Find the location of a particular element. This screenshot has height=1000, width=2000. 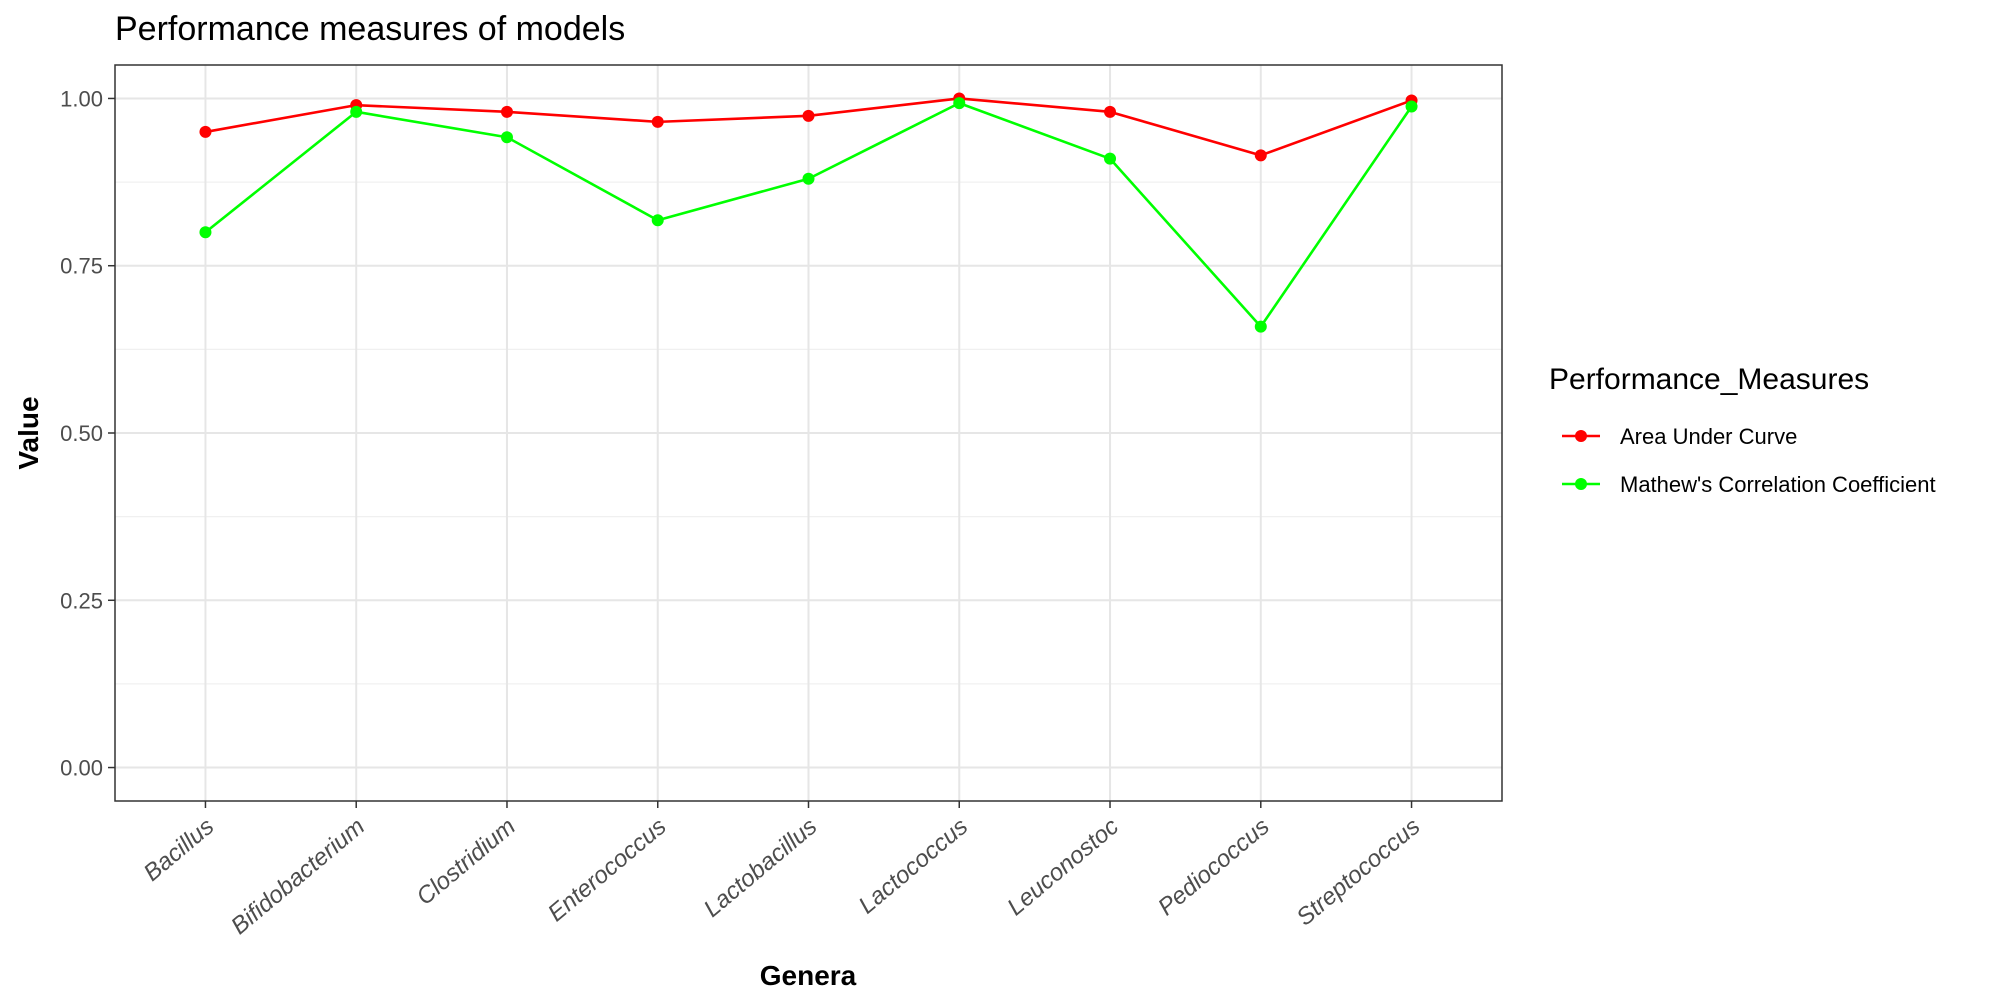

x-tick-label: Streptococcus is located at coordinates (1359, 872).